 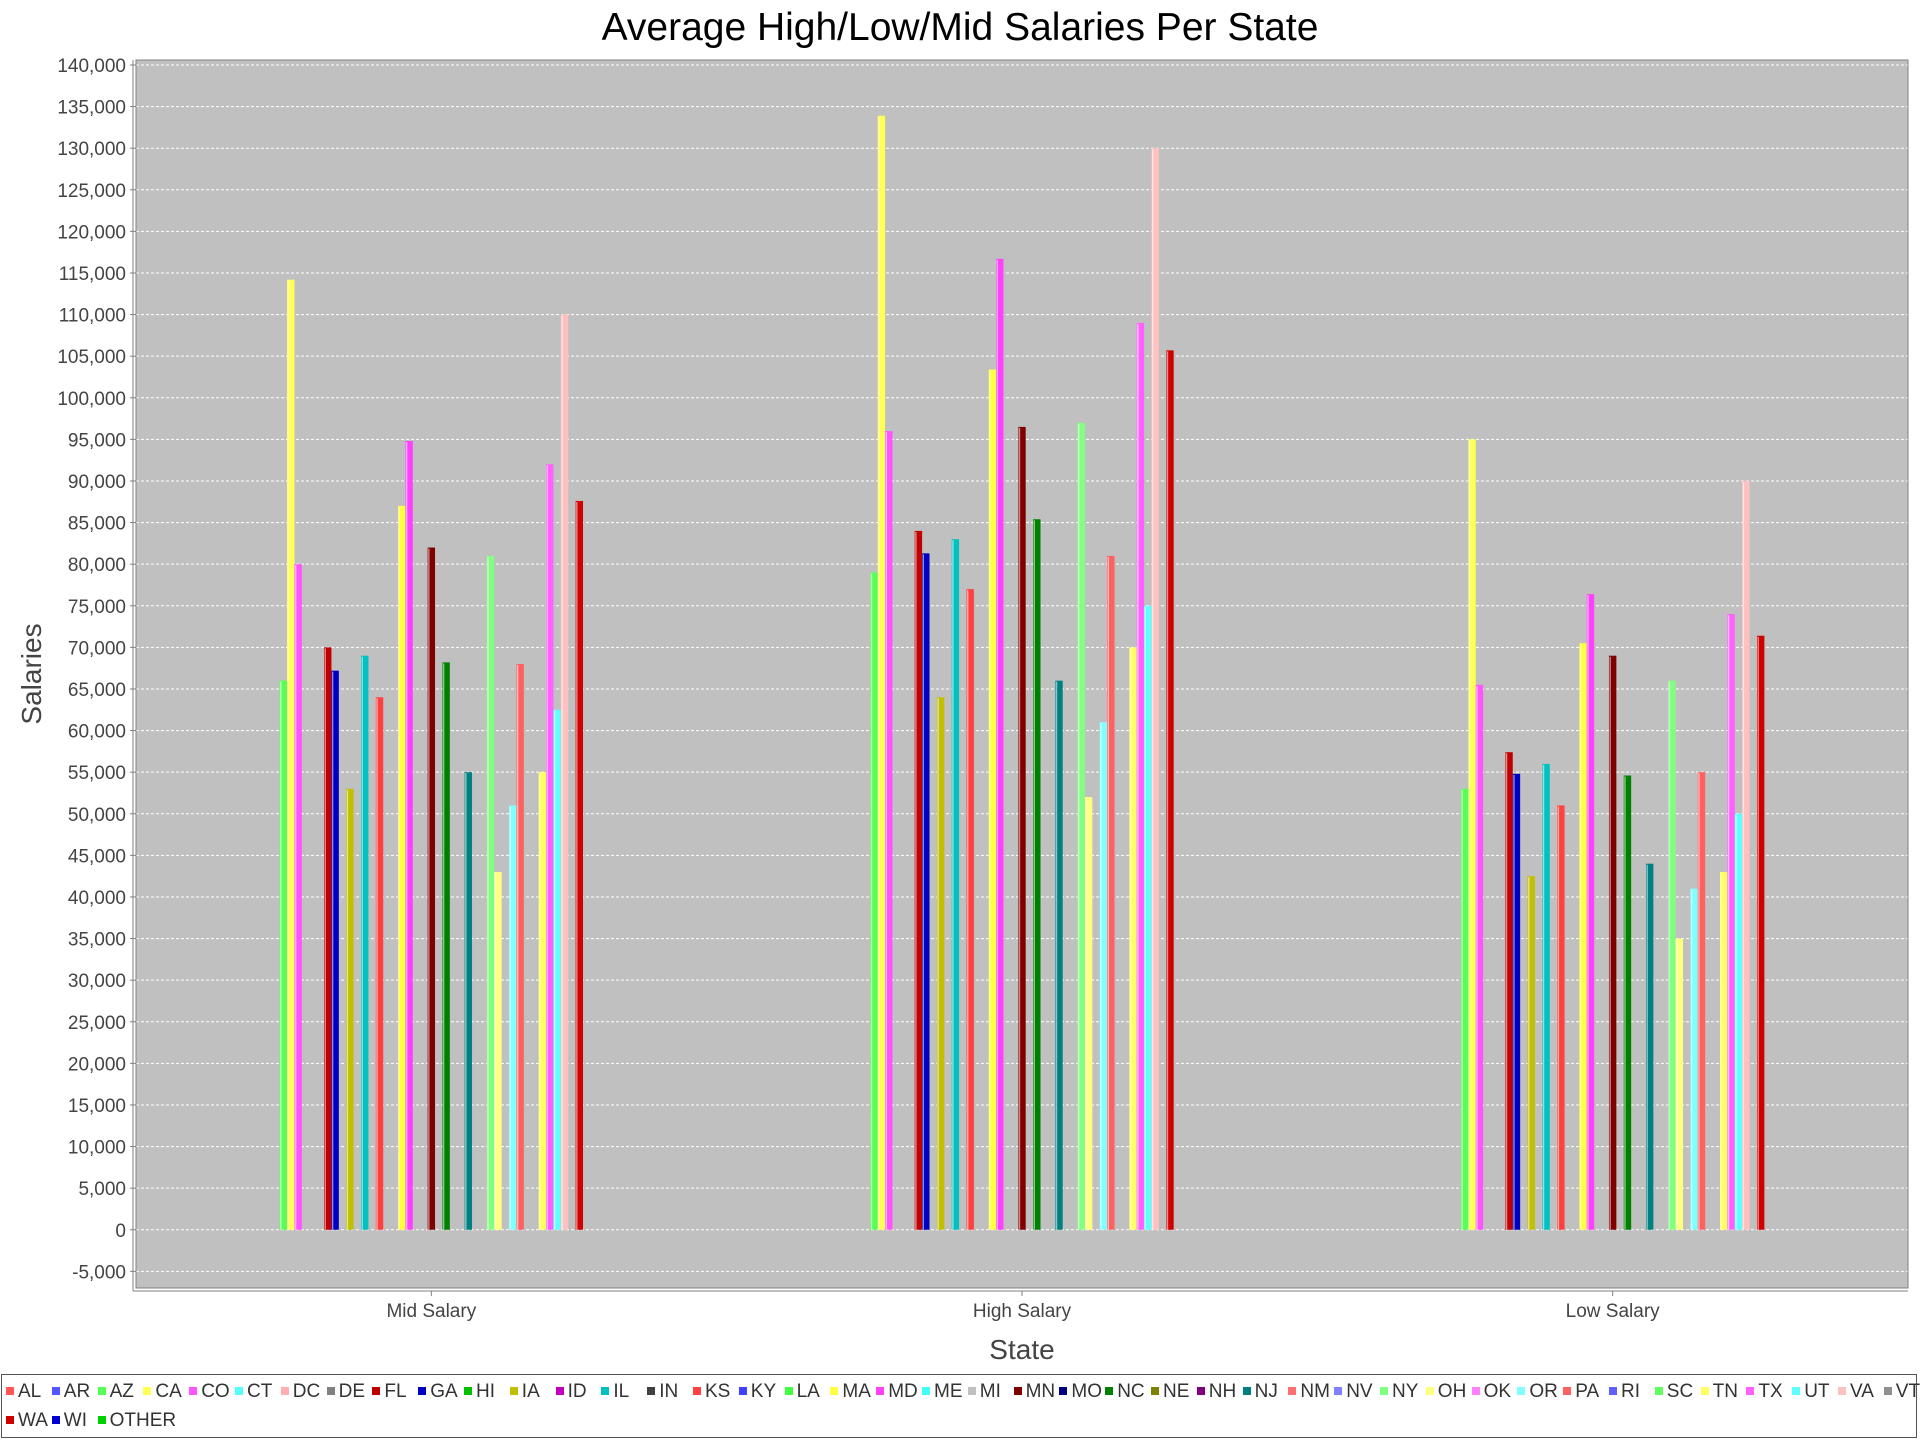 What do you see at coordinates (33, 1420) in the screenshot?
I see `legend-label: WA` at bounding box center [33, 1420].